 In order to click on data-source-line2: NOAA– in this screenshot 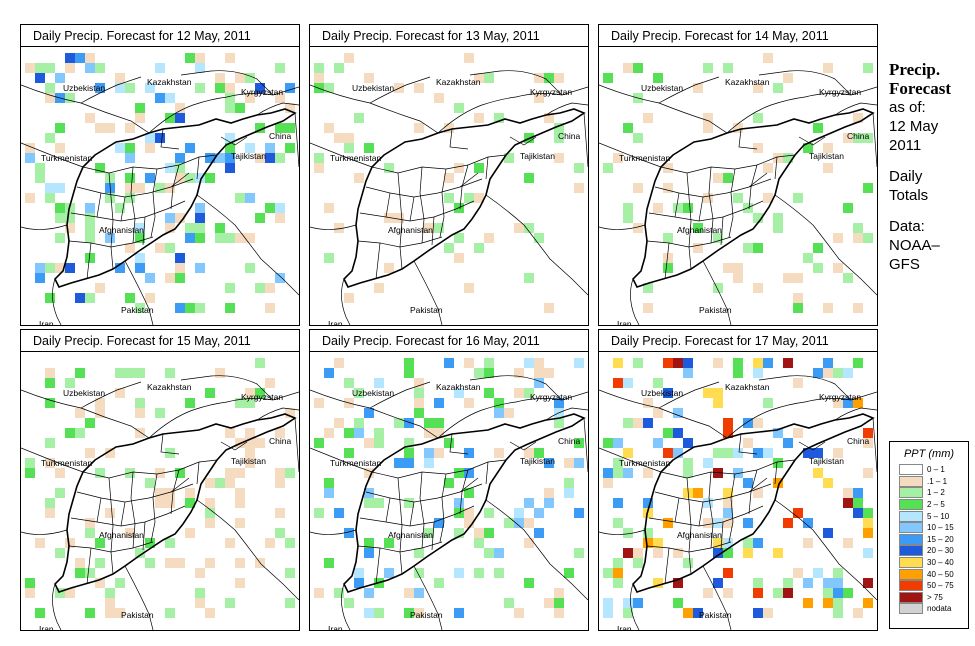, I will do `click(914, 245)`.